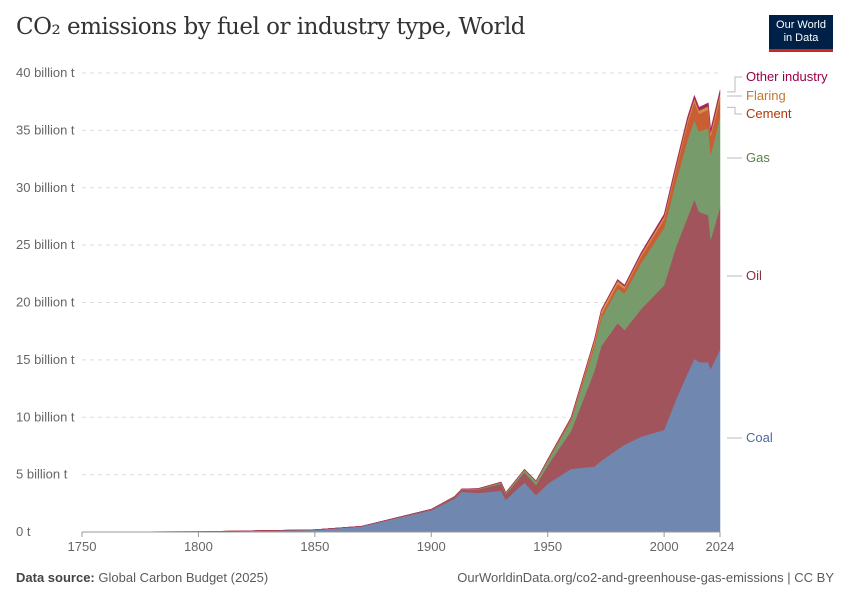 The height and width of the screenshot is (600, 850). I want to click on y-tick-label: 40 billion t, so click(45, 72).